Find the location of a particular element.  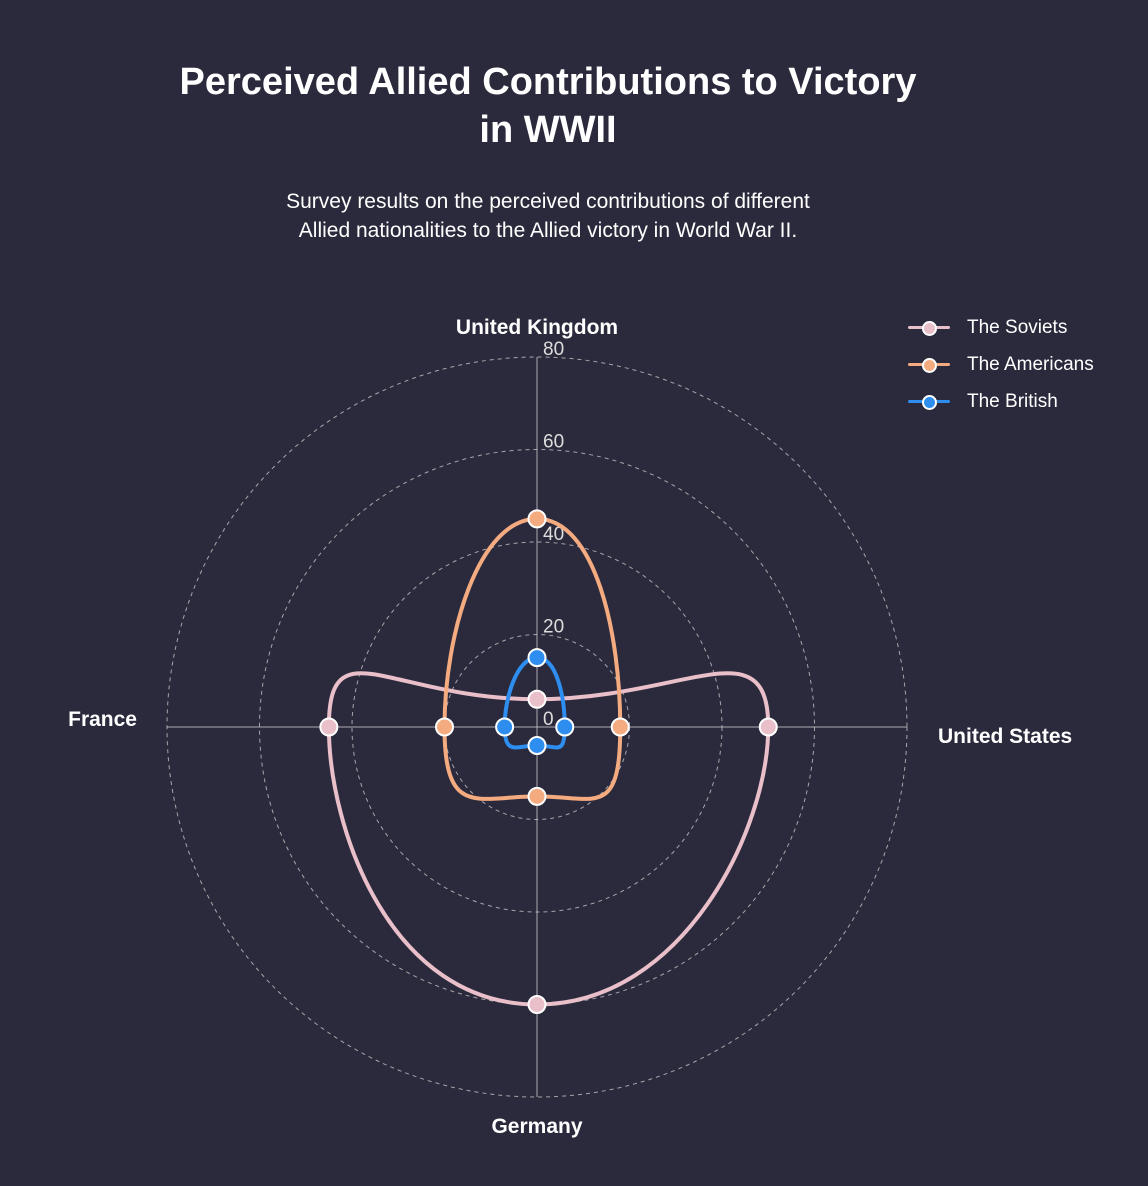

data-point-the-british-france is located at coordinates (505, 727).